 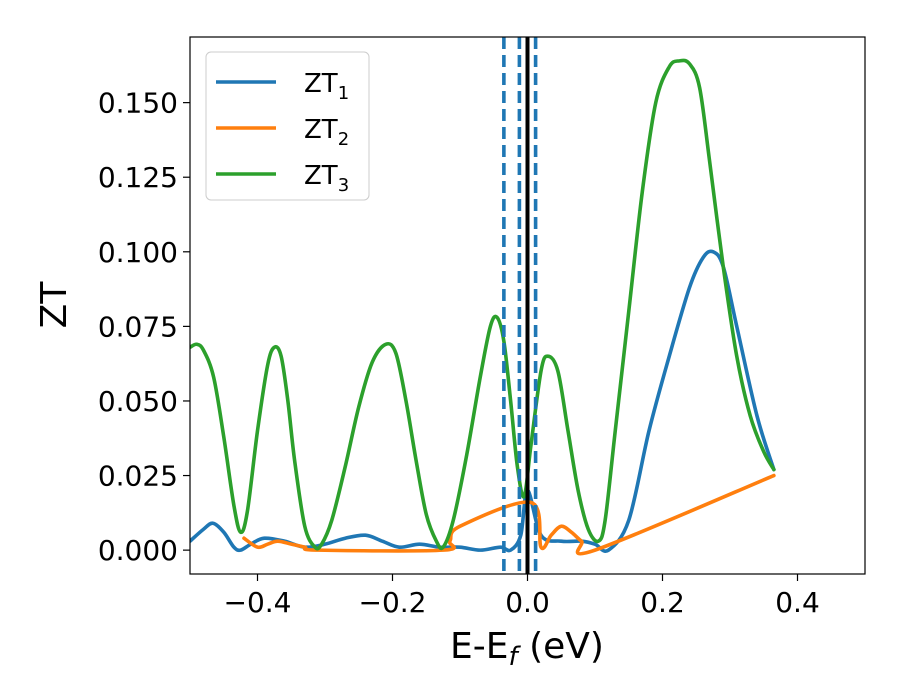 I want to click on x-tick-label: 0.0, so click(x=527, y=602).